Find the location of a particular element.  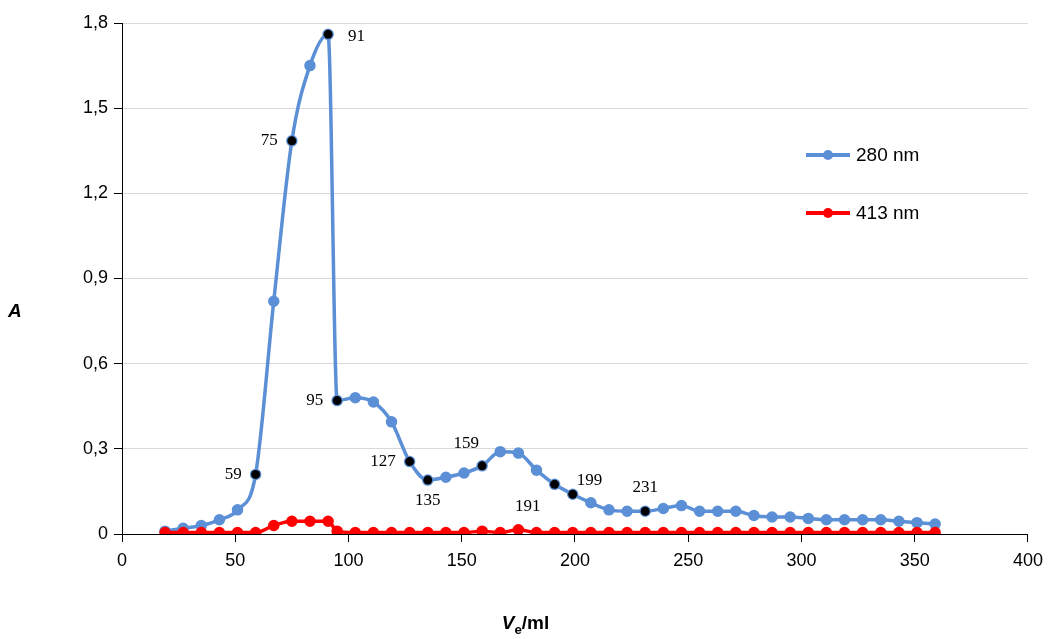

x-tick-label: 50 is located at coordinates (235, 559).